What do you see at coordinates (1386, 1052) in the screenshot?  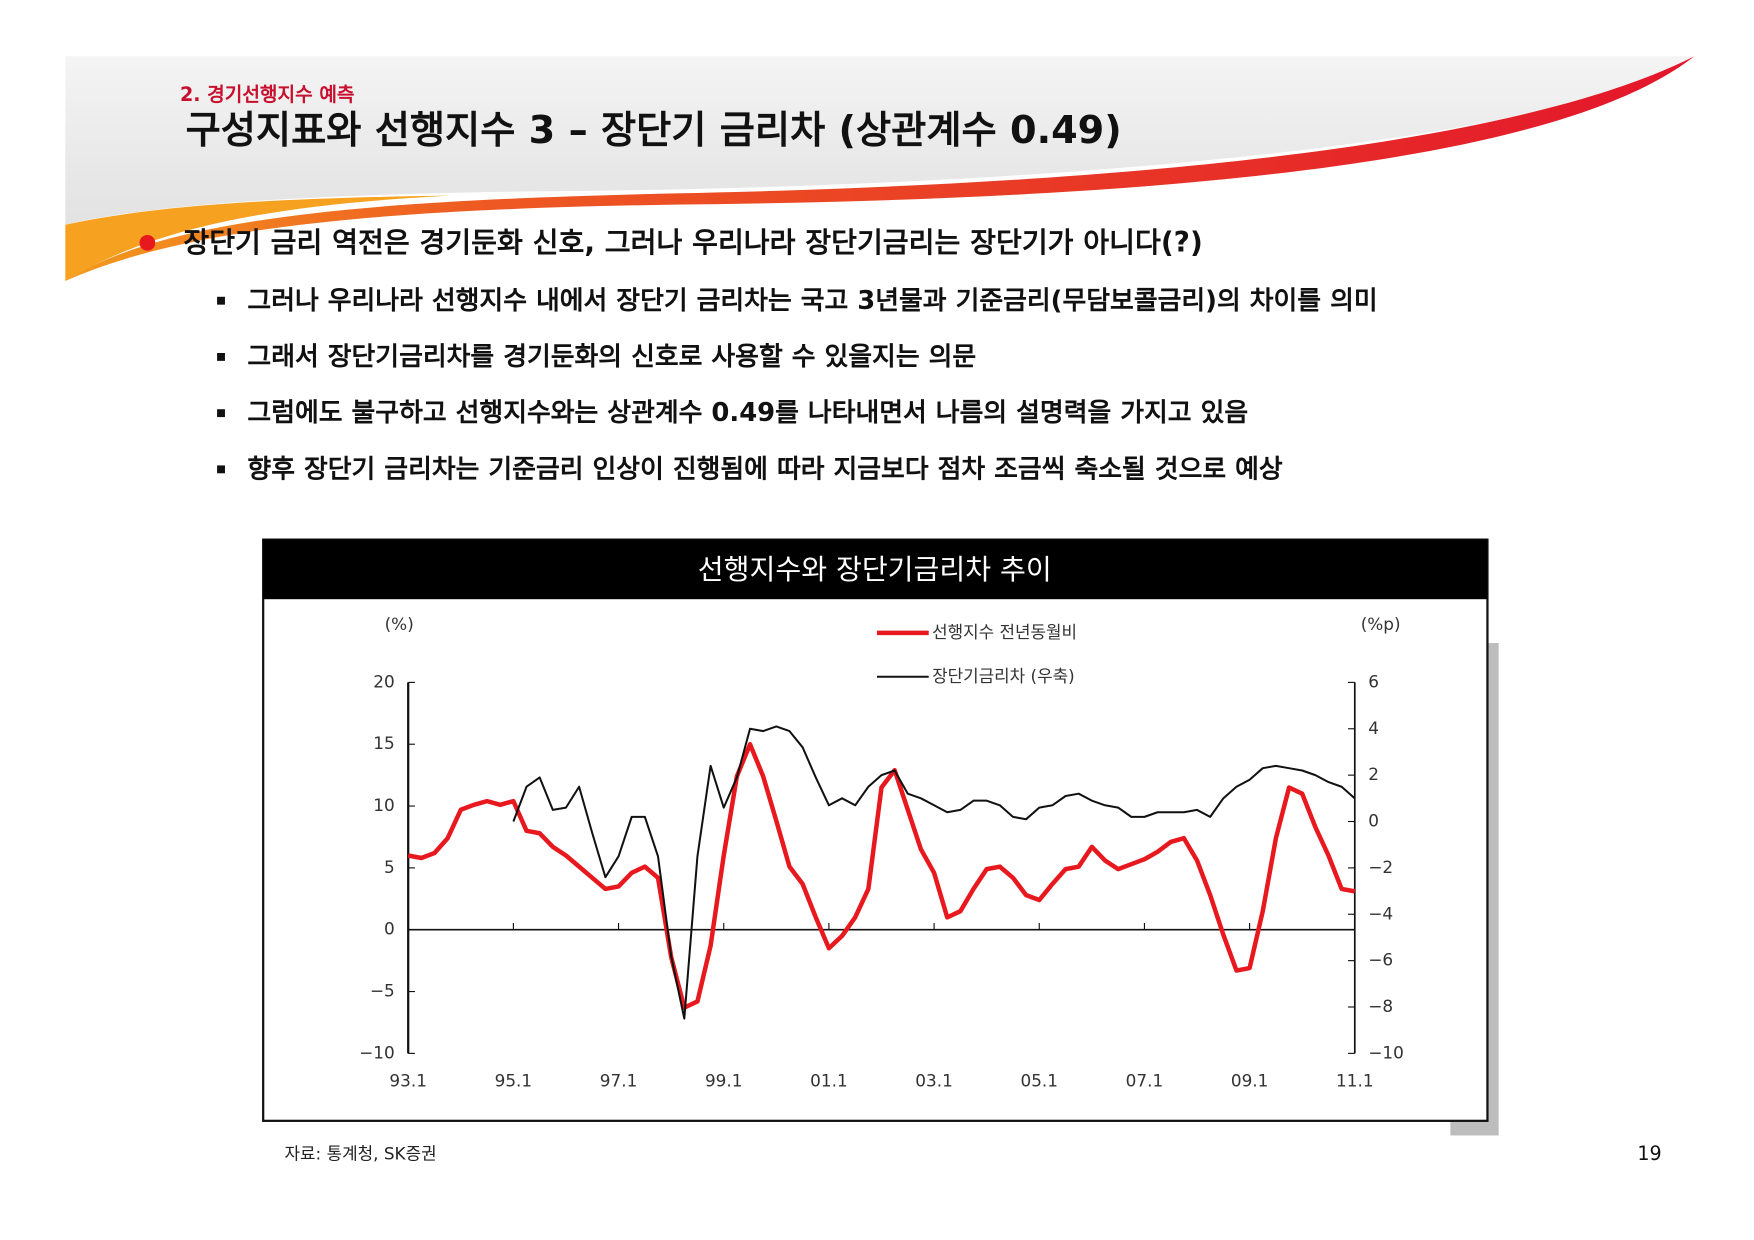 I see `y2-tick-label: −10` at bounding box center [1386, 1052].